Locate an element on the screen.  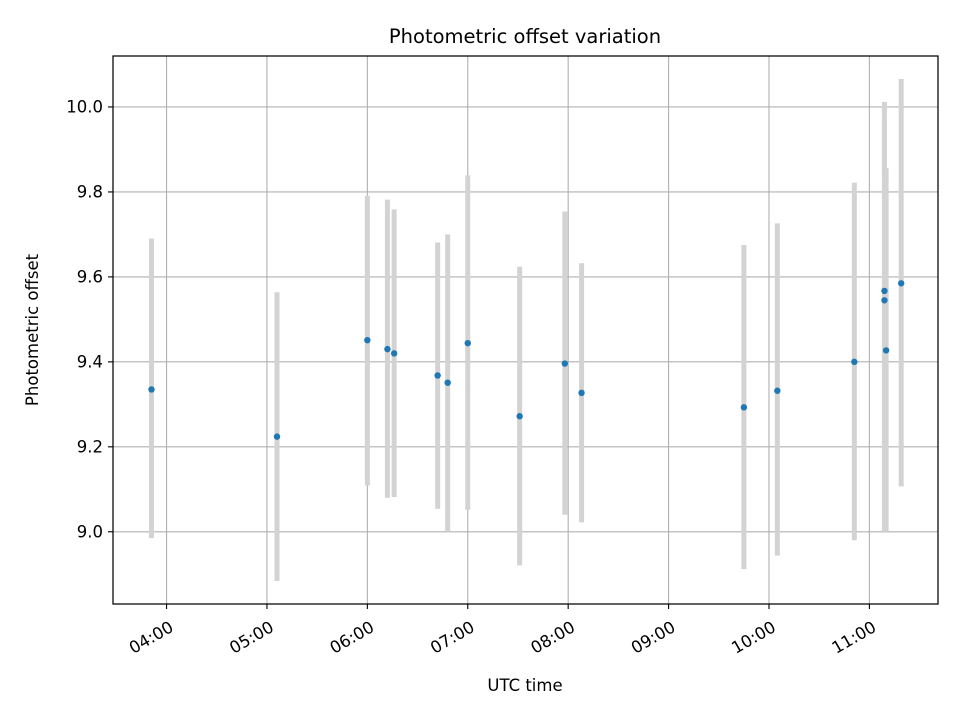
x-axis-title: UTC time is located at coordinates (524, 685).